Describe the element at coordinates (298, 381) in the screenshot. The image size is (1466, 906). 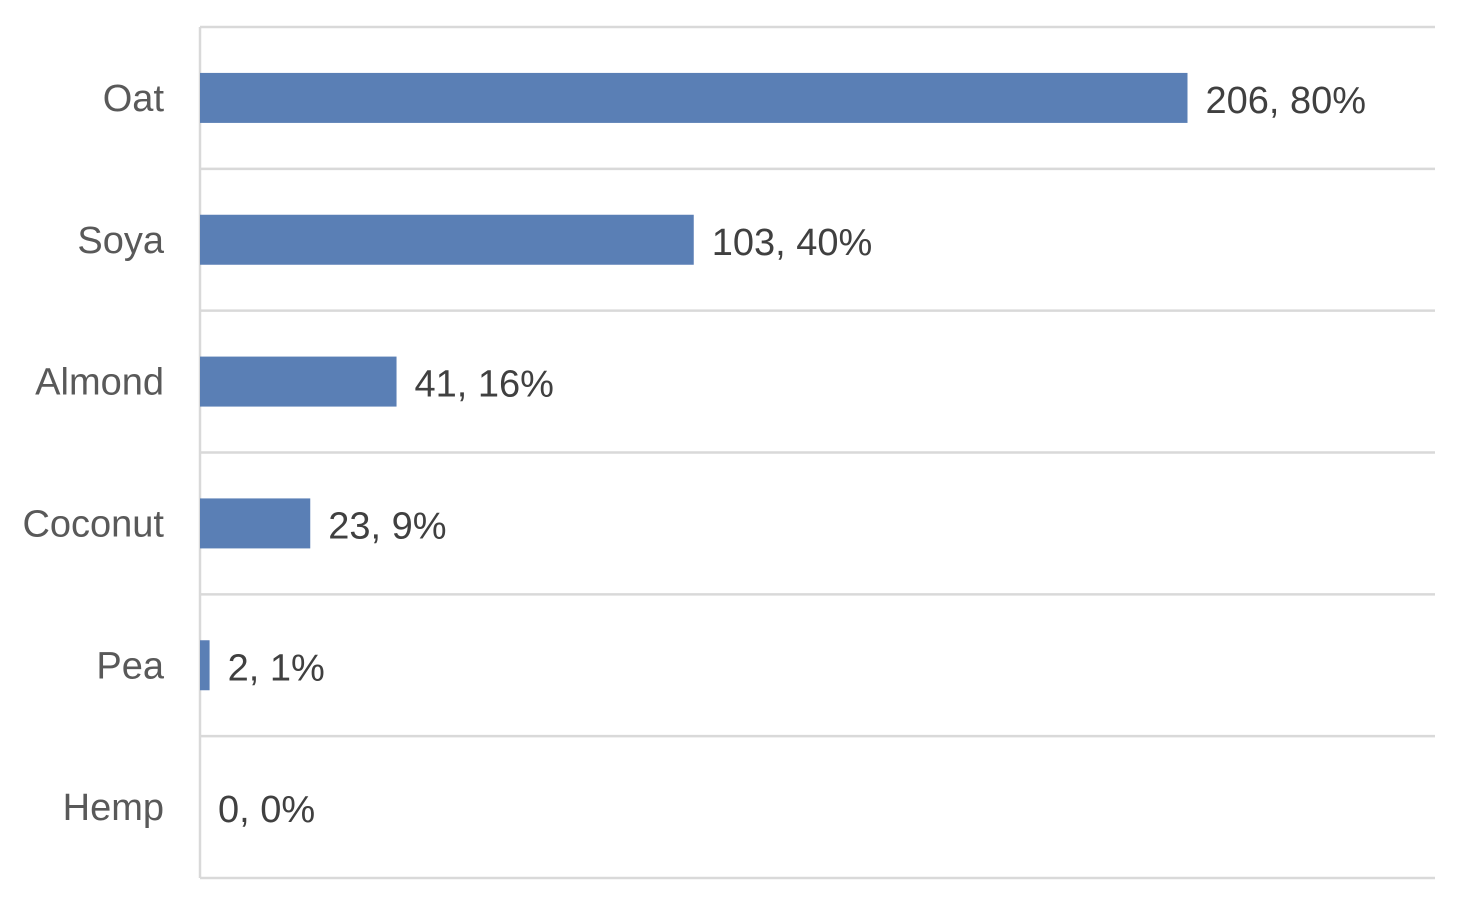
I see `bar-almond` at that location.